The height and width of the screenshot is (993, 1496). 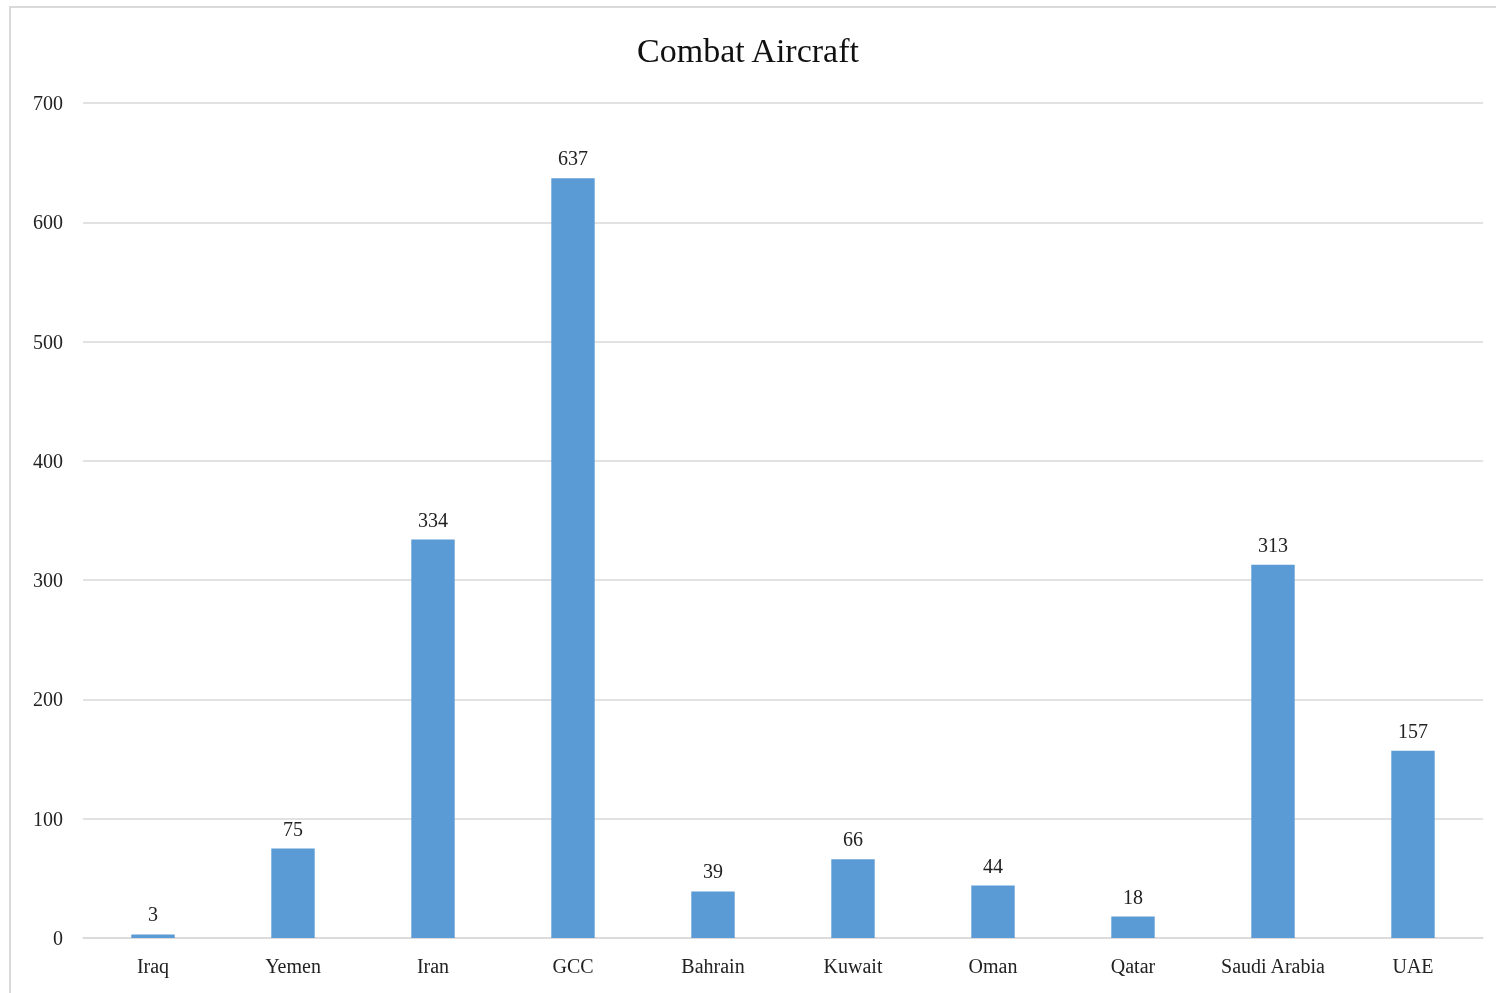 What do you see at coordinates (1413, 730) in the screenshot?
I see `data-label: 157` at bounding box center [1413, 730].